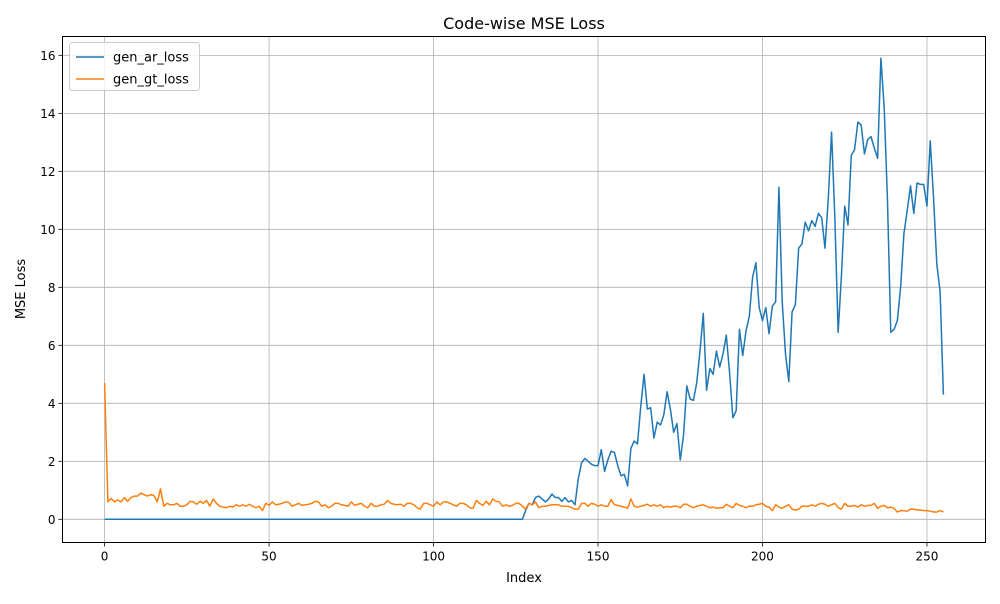  I want to click on y-axis: 0 2 4 6 8 10 12 14 16, so click(51, 288).